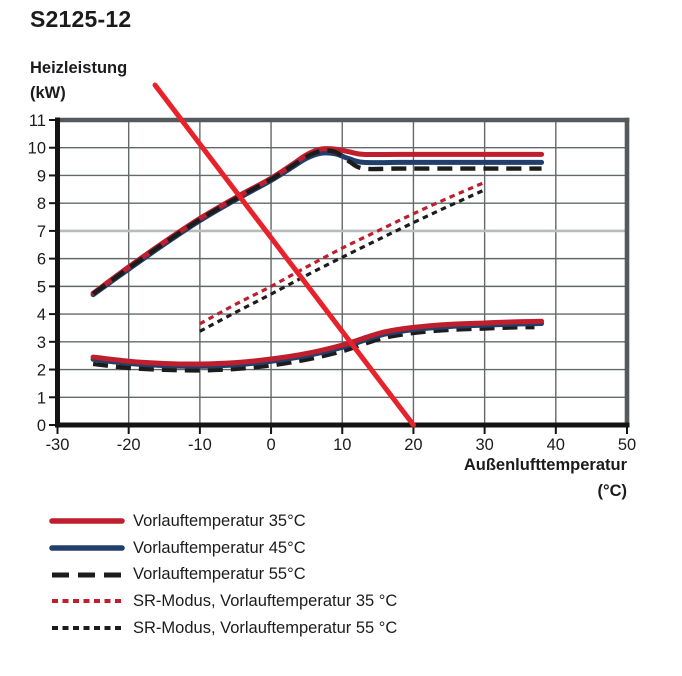 The width and height of the screenshot is (682, 676). Describe the element at coordinates (41, 232) in the screenshot. I see `y-tick-label: 7` at that location.